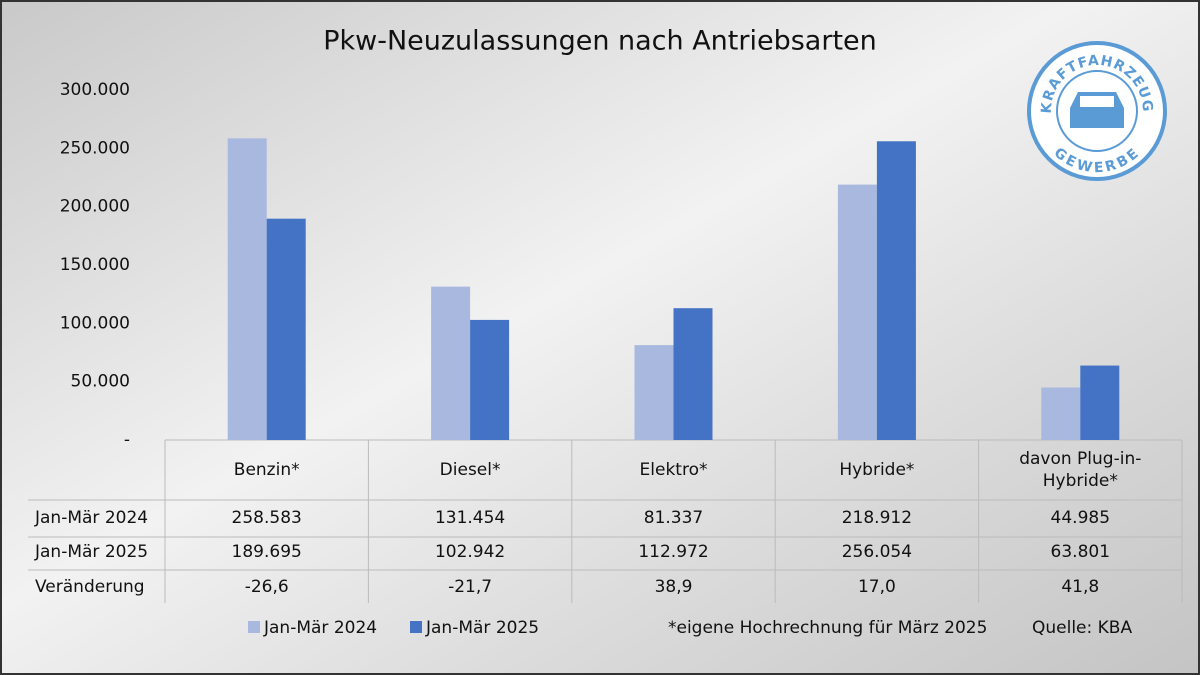 Image resolution: width=1200 pixels, height=675 pixels. Describe the element at coordinates (100, 382) in the screenshot. I see `y-tick-label: 50.000` at that location.